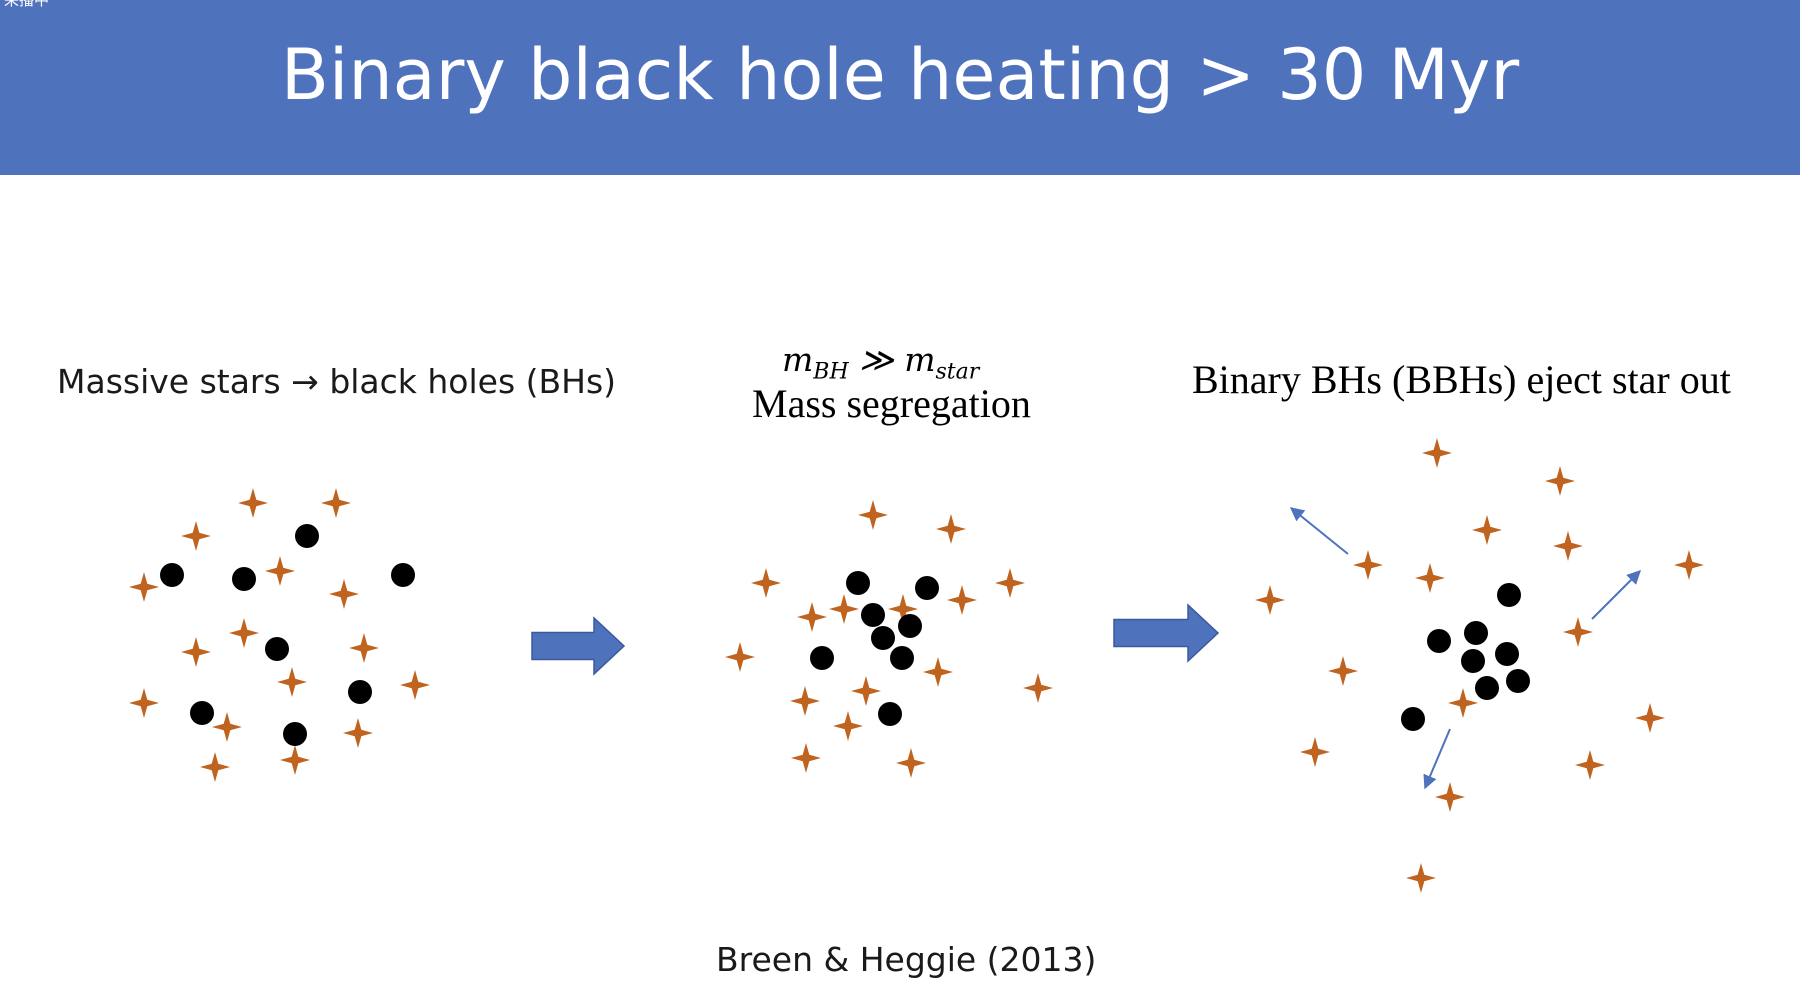 This screenshot has height=1000, width=1800. I want to click on formula-m2: m, so click(920, 359).